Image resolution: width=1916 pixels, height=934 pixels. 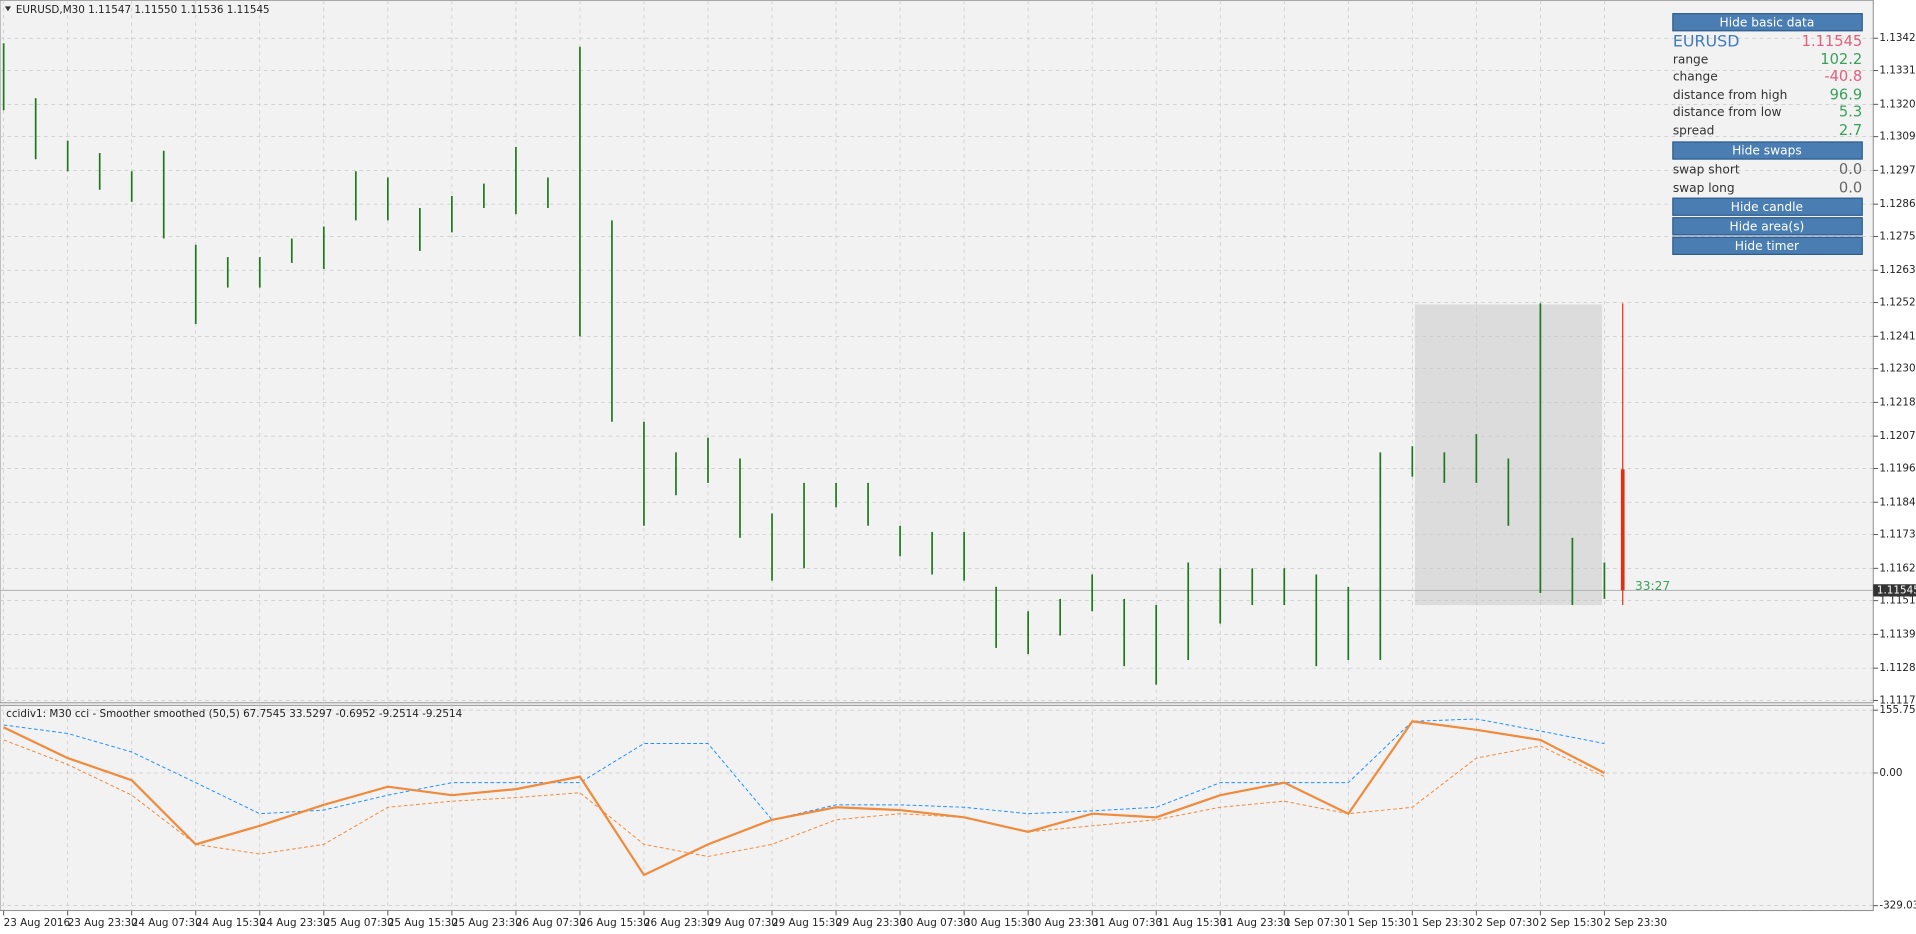 I want to click on y-tick-label: 1.11510, so click(x=1897, y=601).